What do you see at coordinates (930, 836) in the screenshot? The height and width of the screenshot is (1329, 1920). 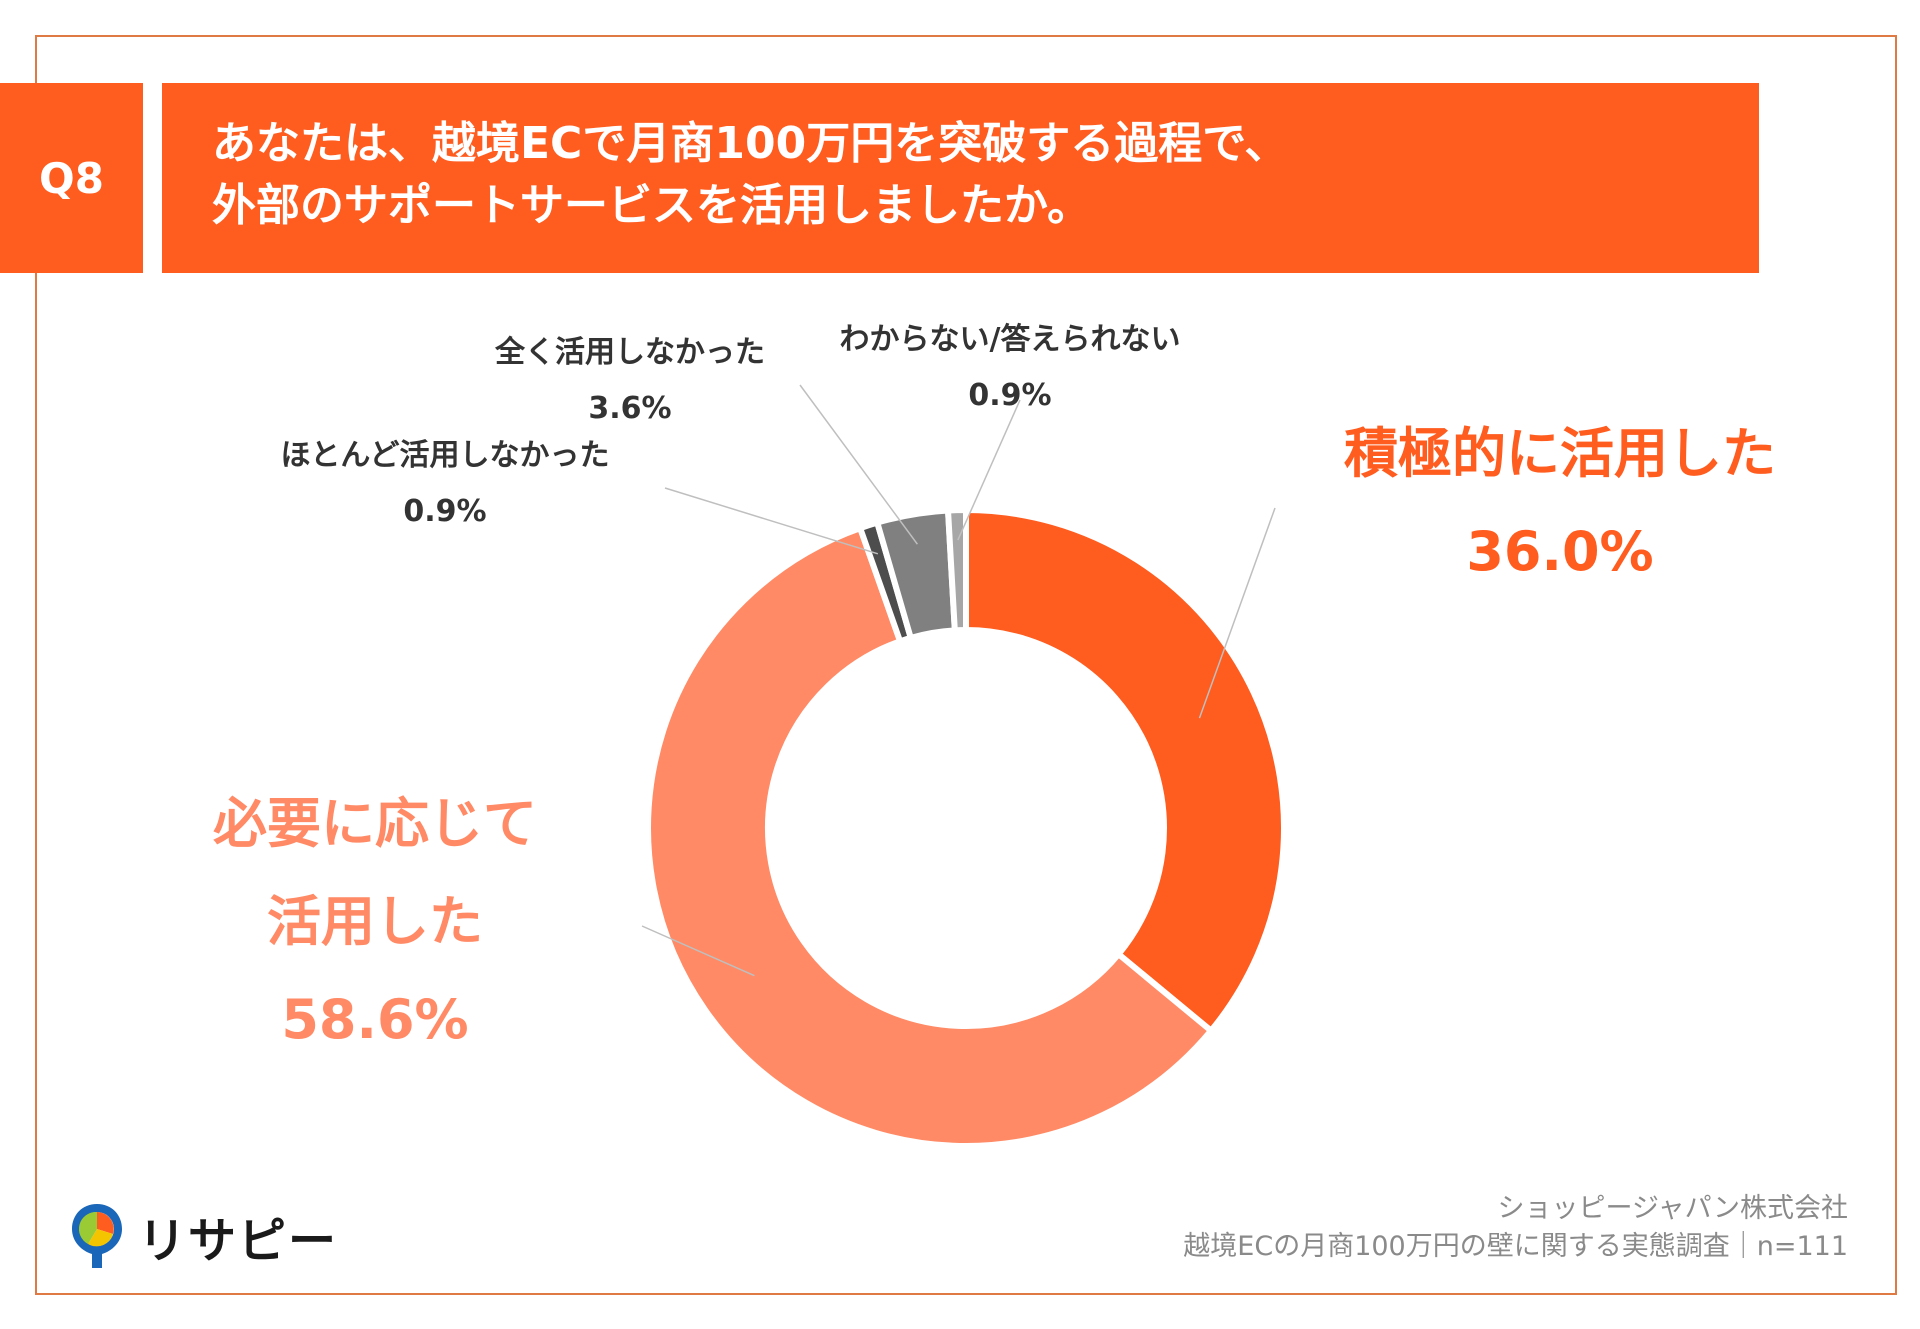 I see `slice-as-needed` at bounding box center [930, 836].